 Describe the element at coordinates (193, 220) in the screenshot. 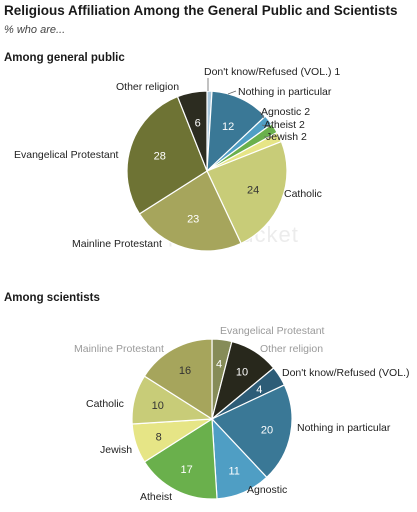

I see `value-label-mainline-protestant: 23` at that location.